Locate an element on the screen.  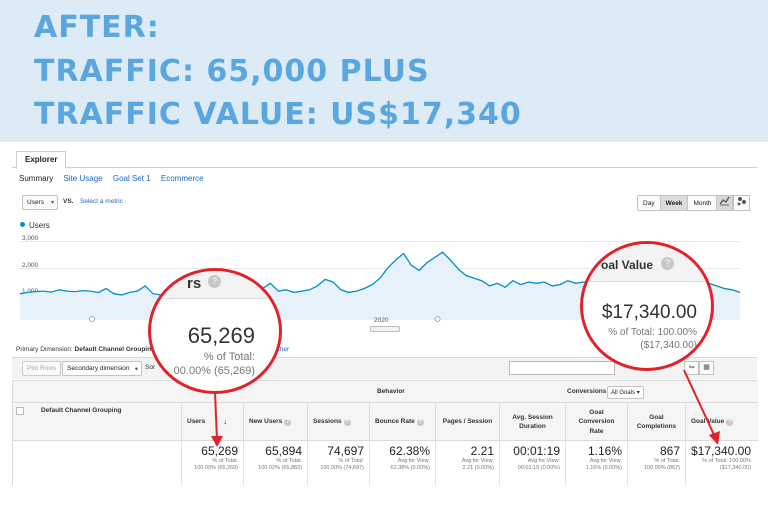
total-goal-value-value: $17,340.00 is located at coordinates (720, 451).